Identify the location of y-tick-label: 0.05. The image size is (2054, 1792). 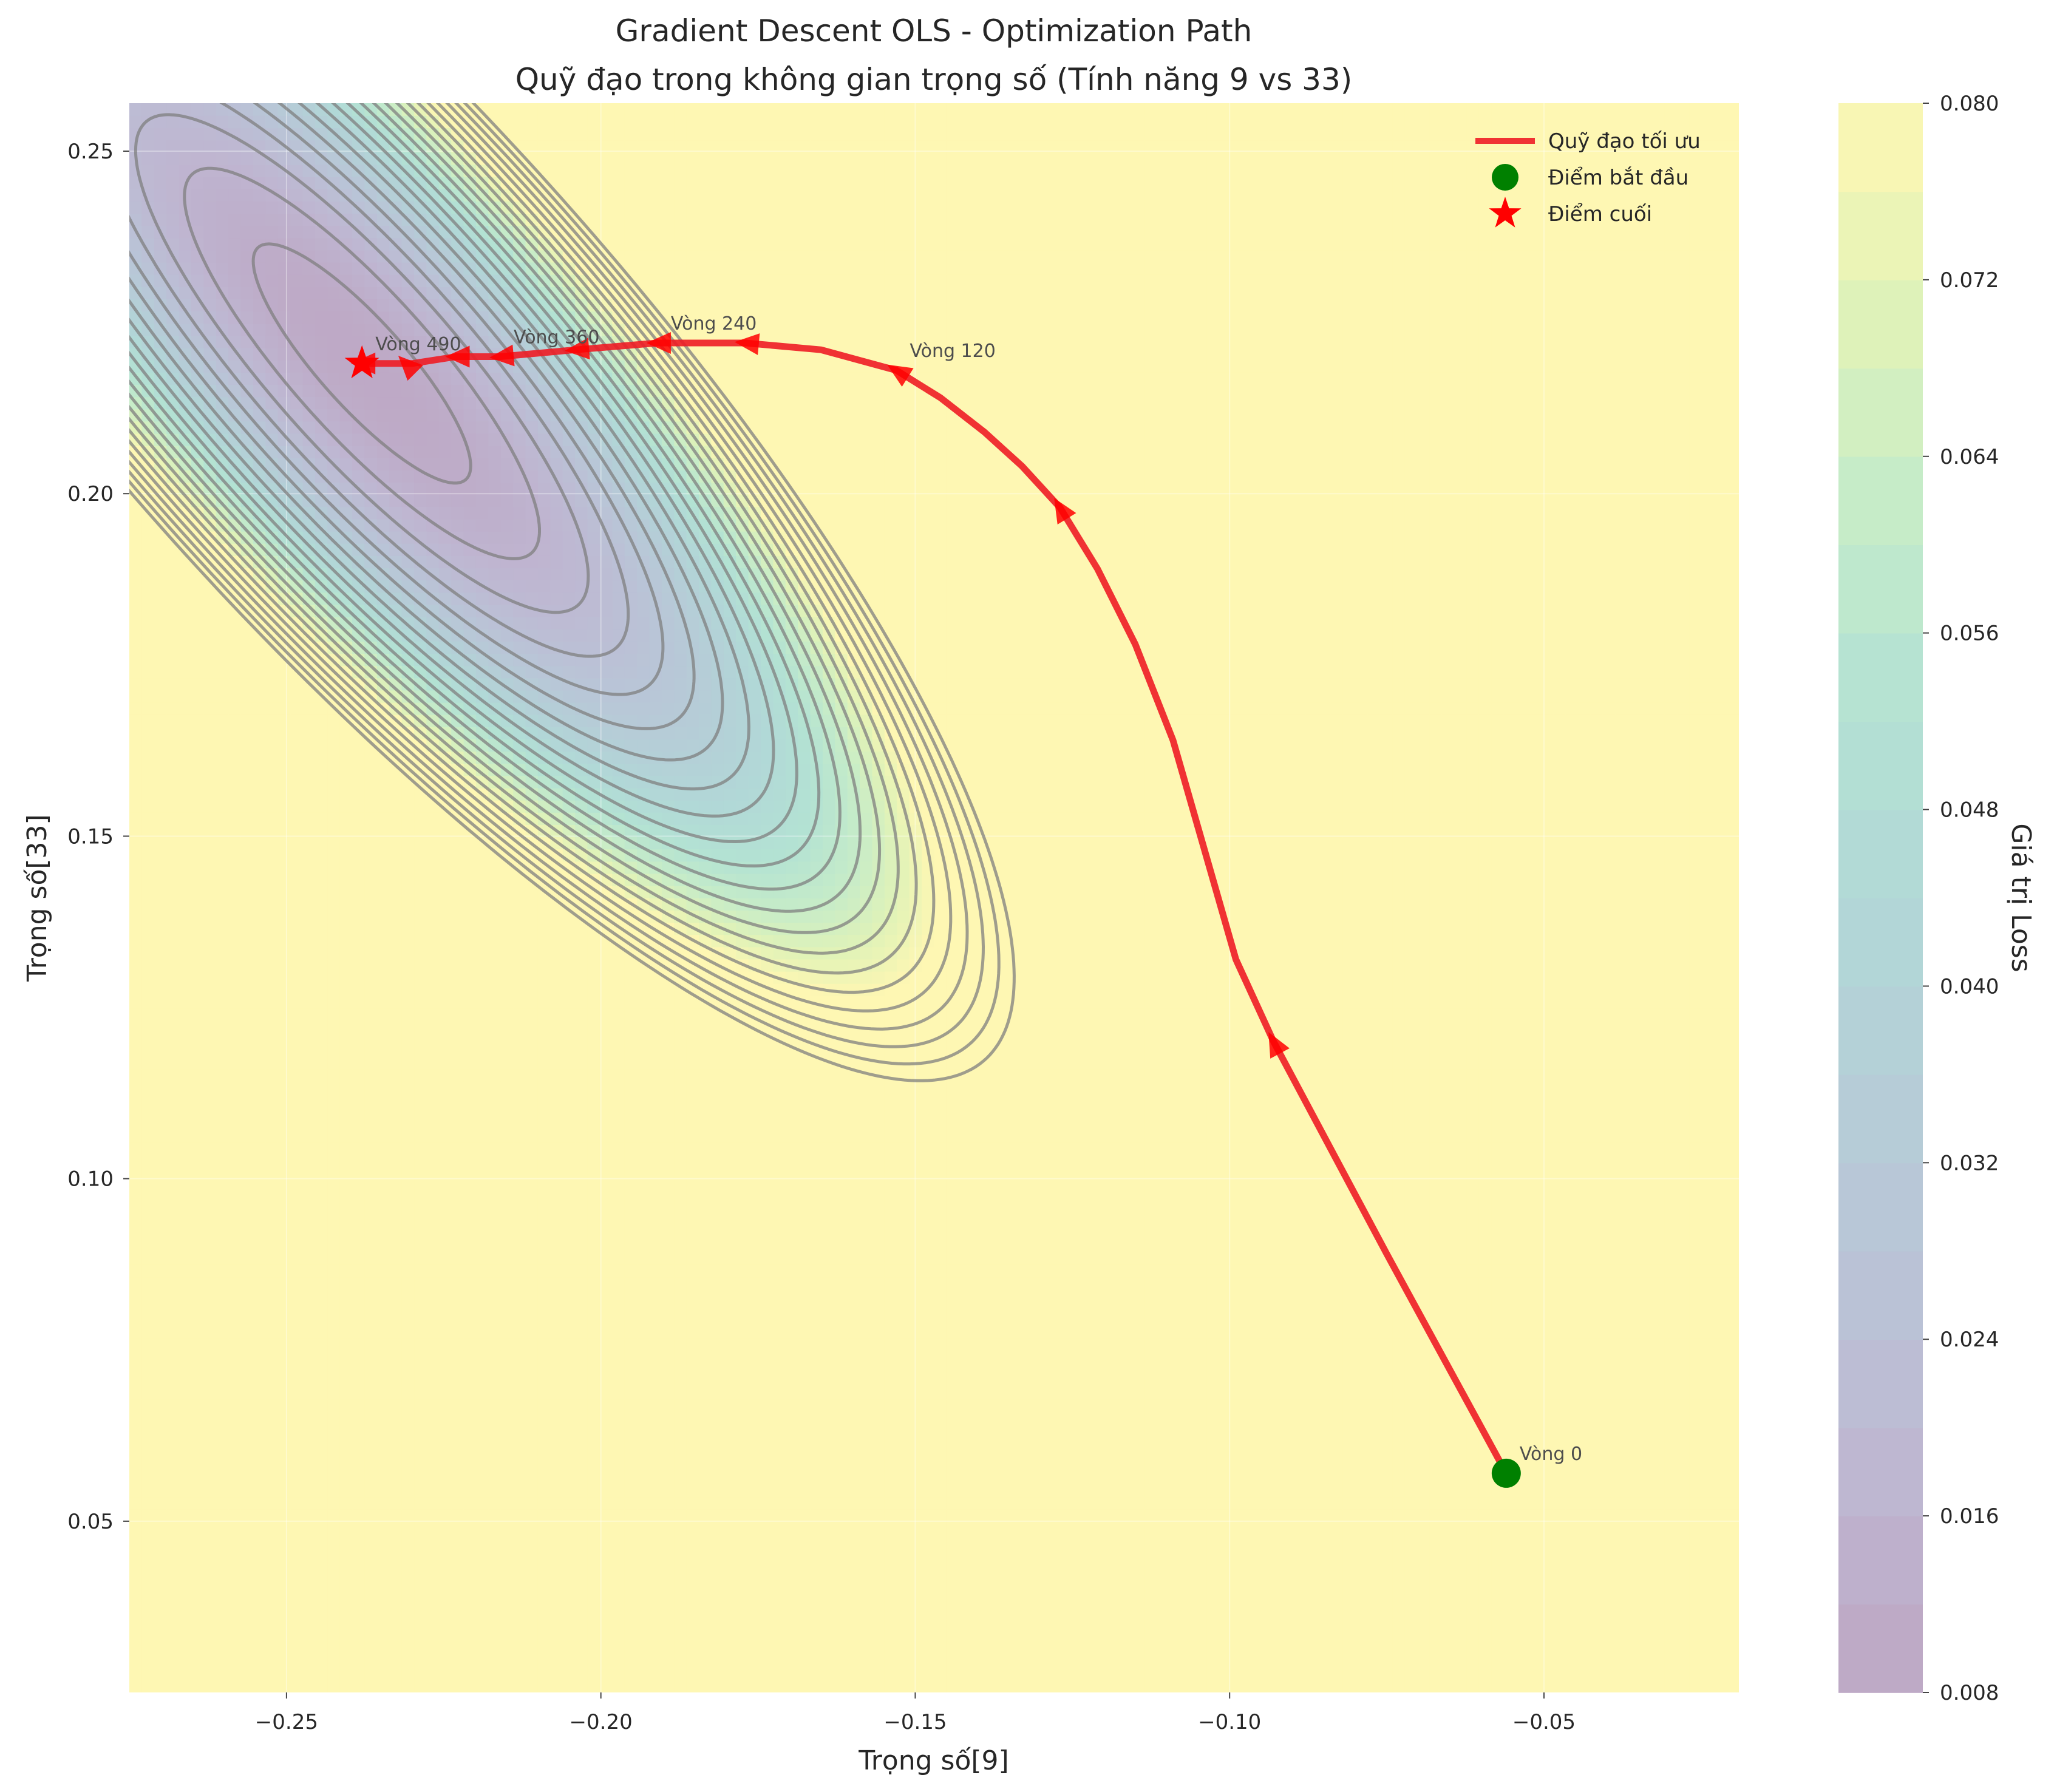
(90, 1522).